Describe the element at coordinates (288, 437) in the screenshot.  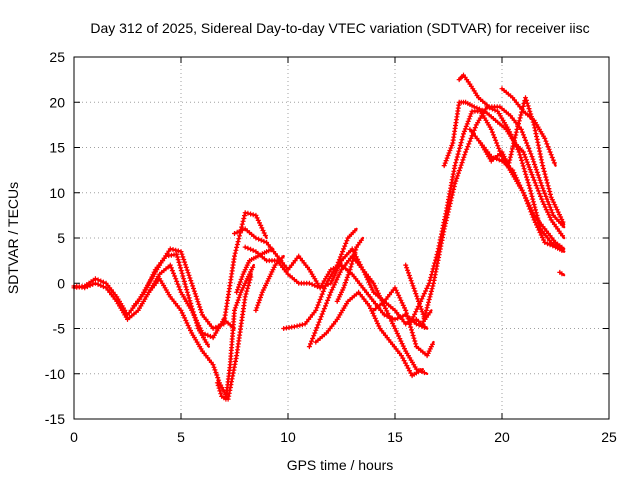
I see `x-tick-label: 10` at that location.